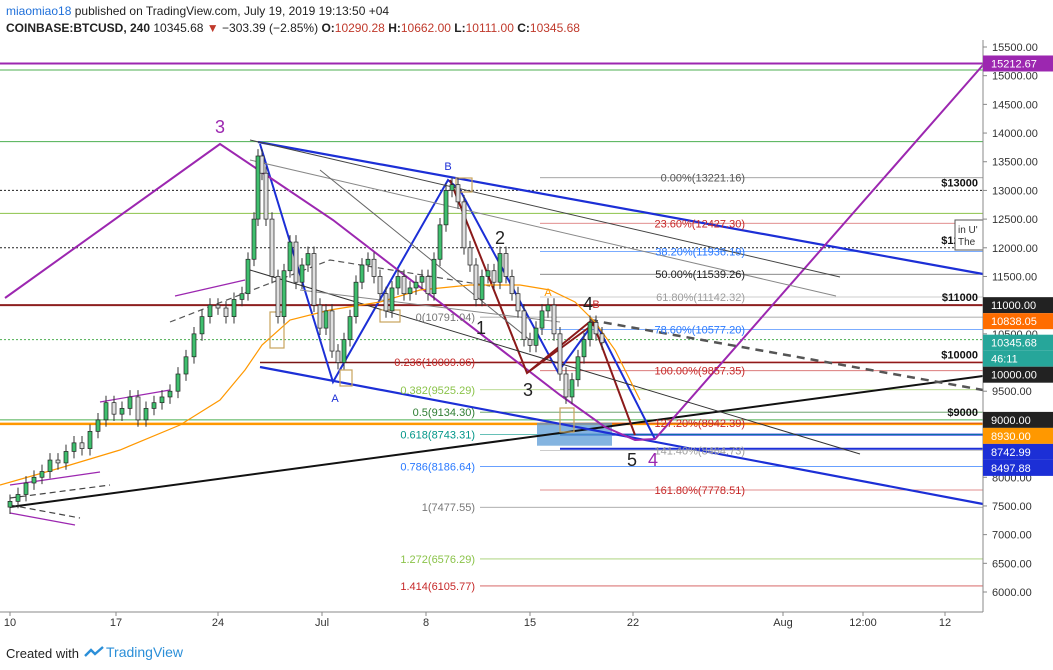 The width and height of the screenshot is (1053, 670). I want to click on fib-extension-label: 1.272(6576.29), so click(437, 560).